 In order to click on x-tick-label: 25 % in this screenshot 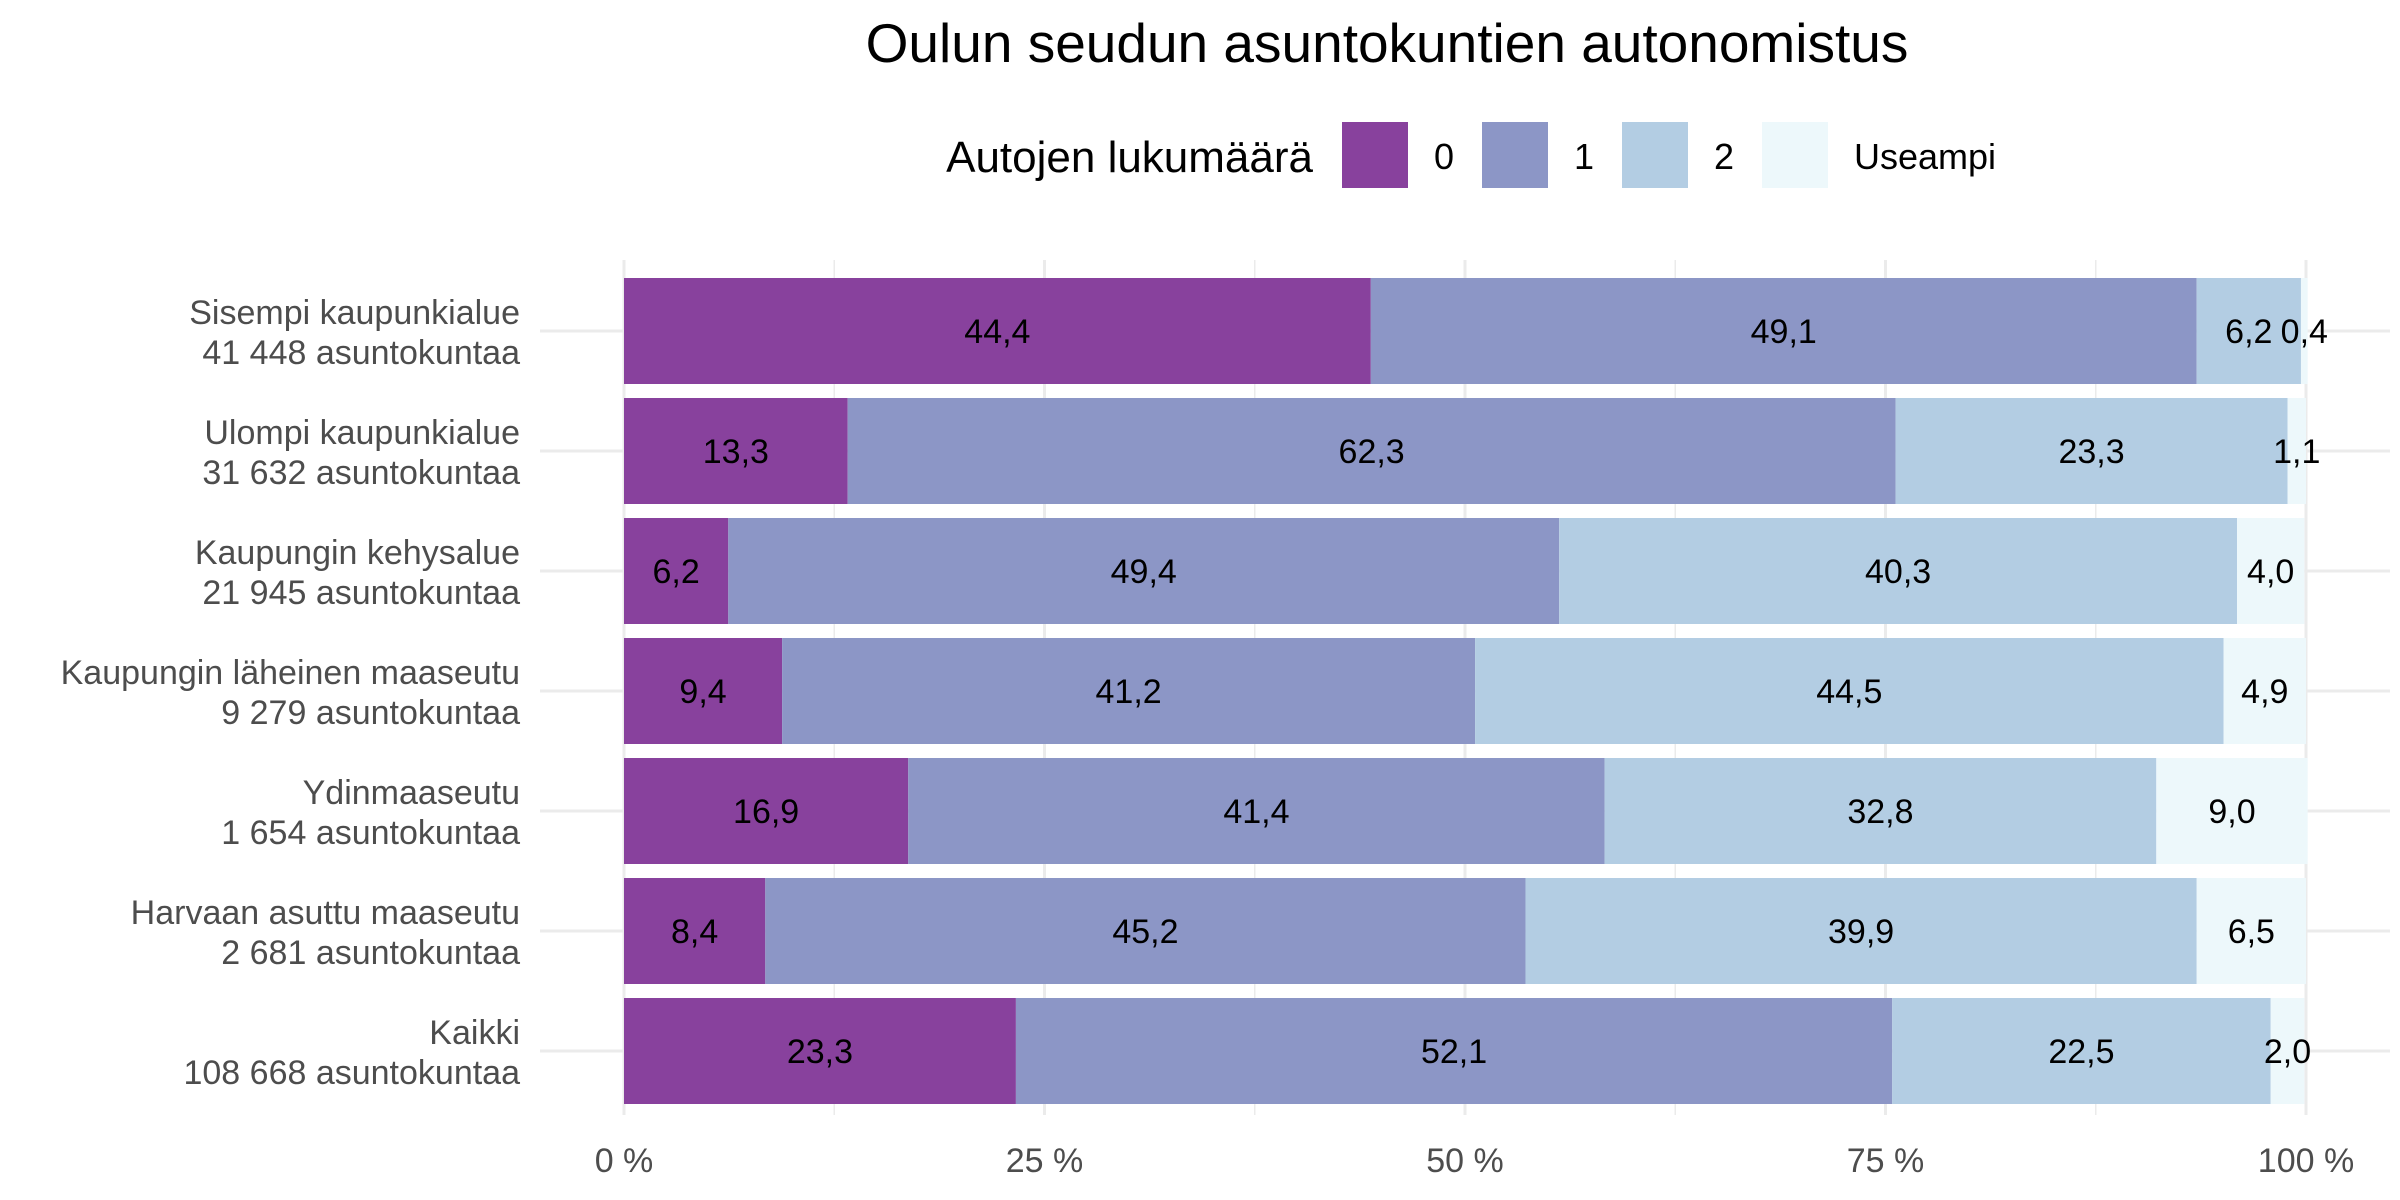, I will do `click(1045, 1161)`.